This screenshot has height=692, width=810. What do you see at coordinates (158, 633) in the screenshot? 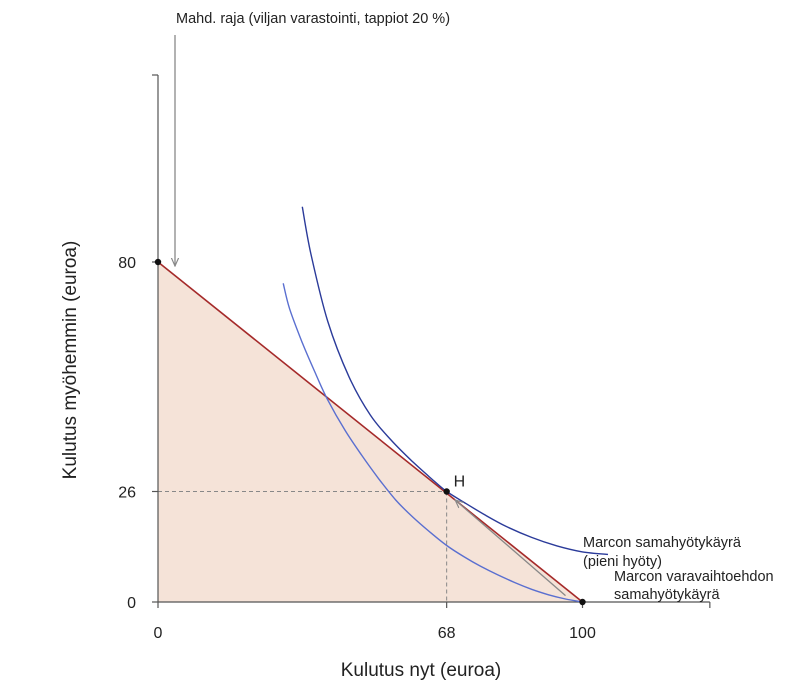
I see `x-tick-label: 0` at bounding box center [158, 633].